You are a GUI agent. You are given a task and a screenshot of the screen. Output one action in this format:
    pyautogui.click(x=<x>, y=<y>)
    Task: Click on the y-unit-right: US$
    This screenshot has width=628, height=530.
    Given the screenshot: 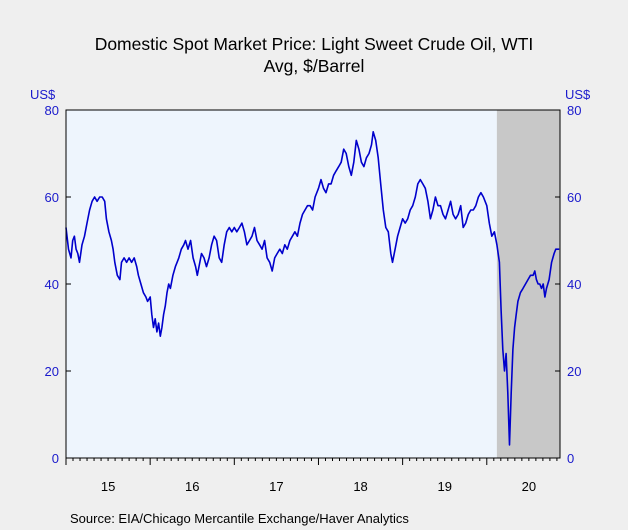 What is the action you would take?
    pyautogui.click(x=578, y=94)
    